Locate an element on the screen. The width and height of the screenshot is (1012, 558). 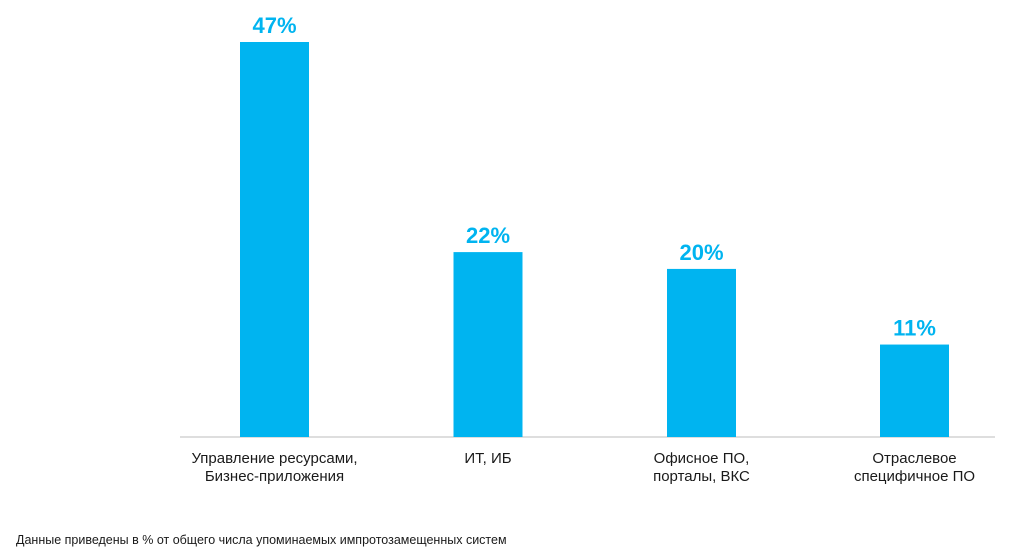
category-label: ИТ, ИБ is located at coordinates (487, 458).